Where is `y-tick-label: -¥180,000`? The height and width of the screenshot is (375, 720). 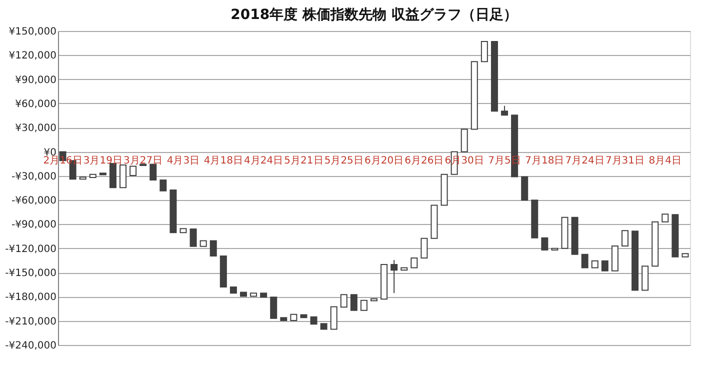 y-tick-label: -¥180,000 is located at coordinates (30, 298).